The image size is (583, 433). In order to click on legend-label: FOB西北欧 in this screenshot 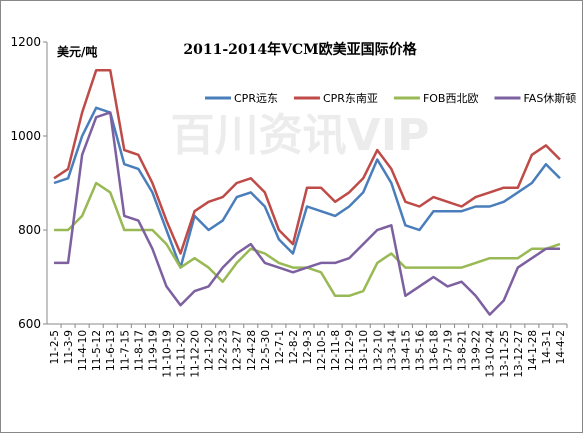, I will do `click(451, 98)`.